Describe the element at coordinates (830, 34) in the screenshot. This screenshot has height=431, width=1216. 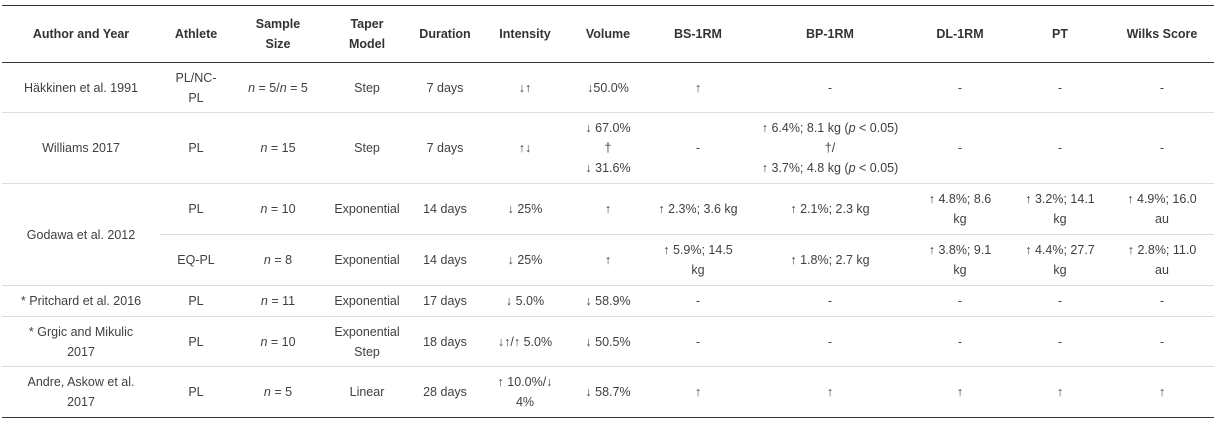
I see `header-bp-1rm: BP-1RM` at that location.